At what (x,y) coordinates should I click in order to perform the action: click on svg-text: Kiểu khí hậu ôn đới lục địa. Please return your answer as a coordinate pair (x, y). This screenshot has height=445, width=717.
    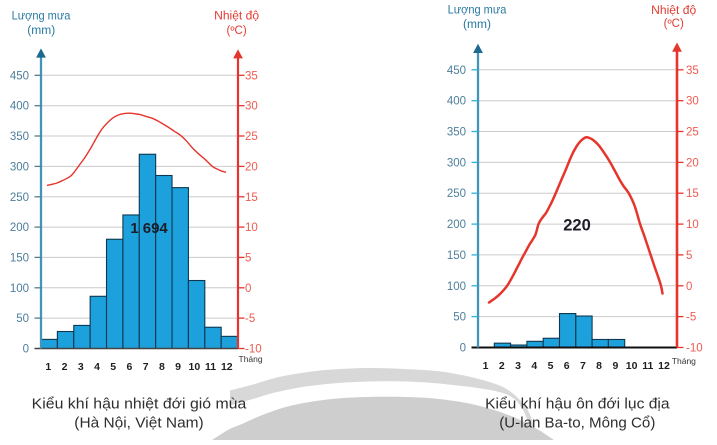
    Looking at the image, I should click on (577, 404).